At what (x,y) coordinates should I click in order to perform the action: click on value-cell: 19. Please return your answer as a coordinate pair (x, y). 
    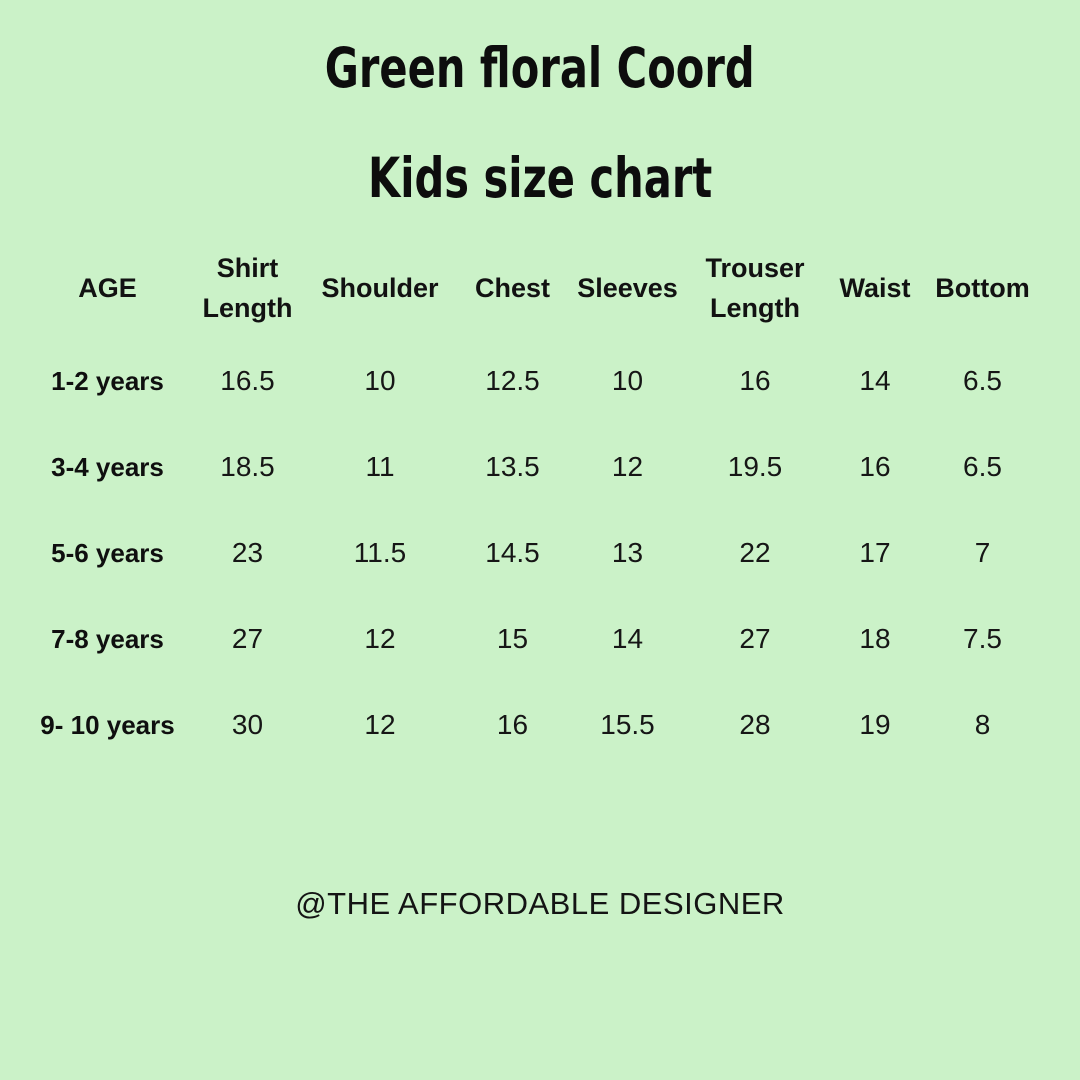
    Looking at the image, I should click on (875, 725).